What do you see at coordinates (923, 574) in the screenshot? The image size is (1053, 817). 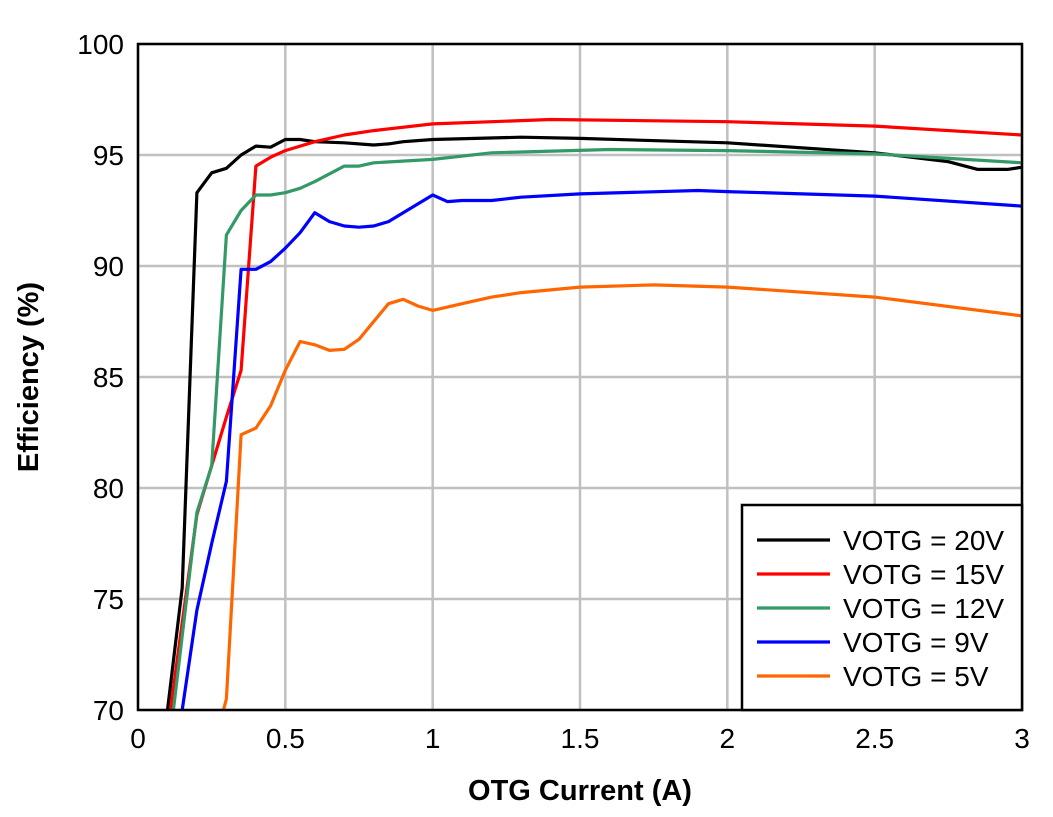 I see `legend-label: VOTG = 15V` at bounding box center [923, 574].